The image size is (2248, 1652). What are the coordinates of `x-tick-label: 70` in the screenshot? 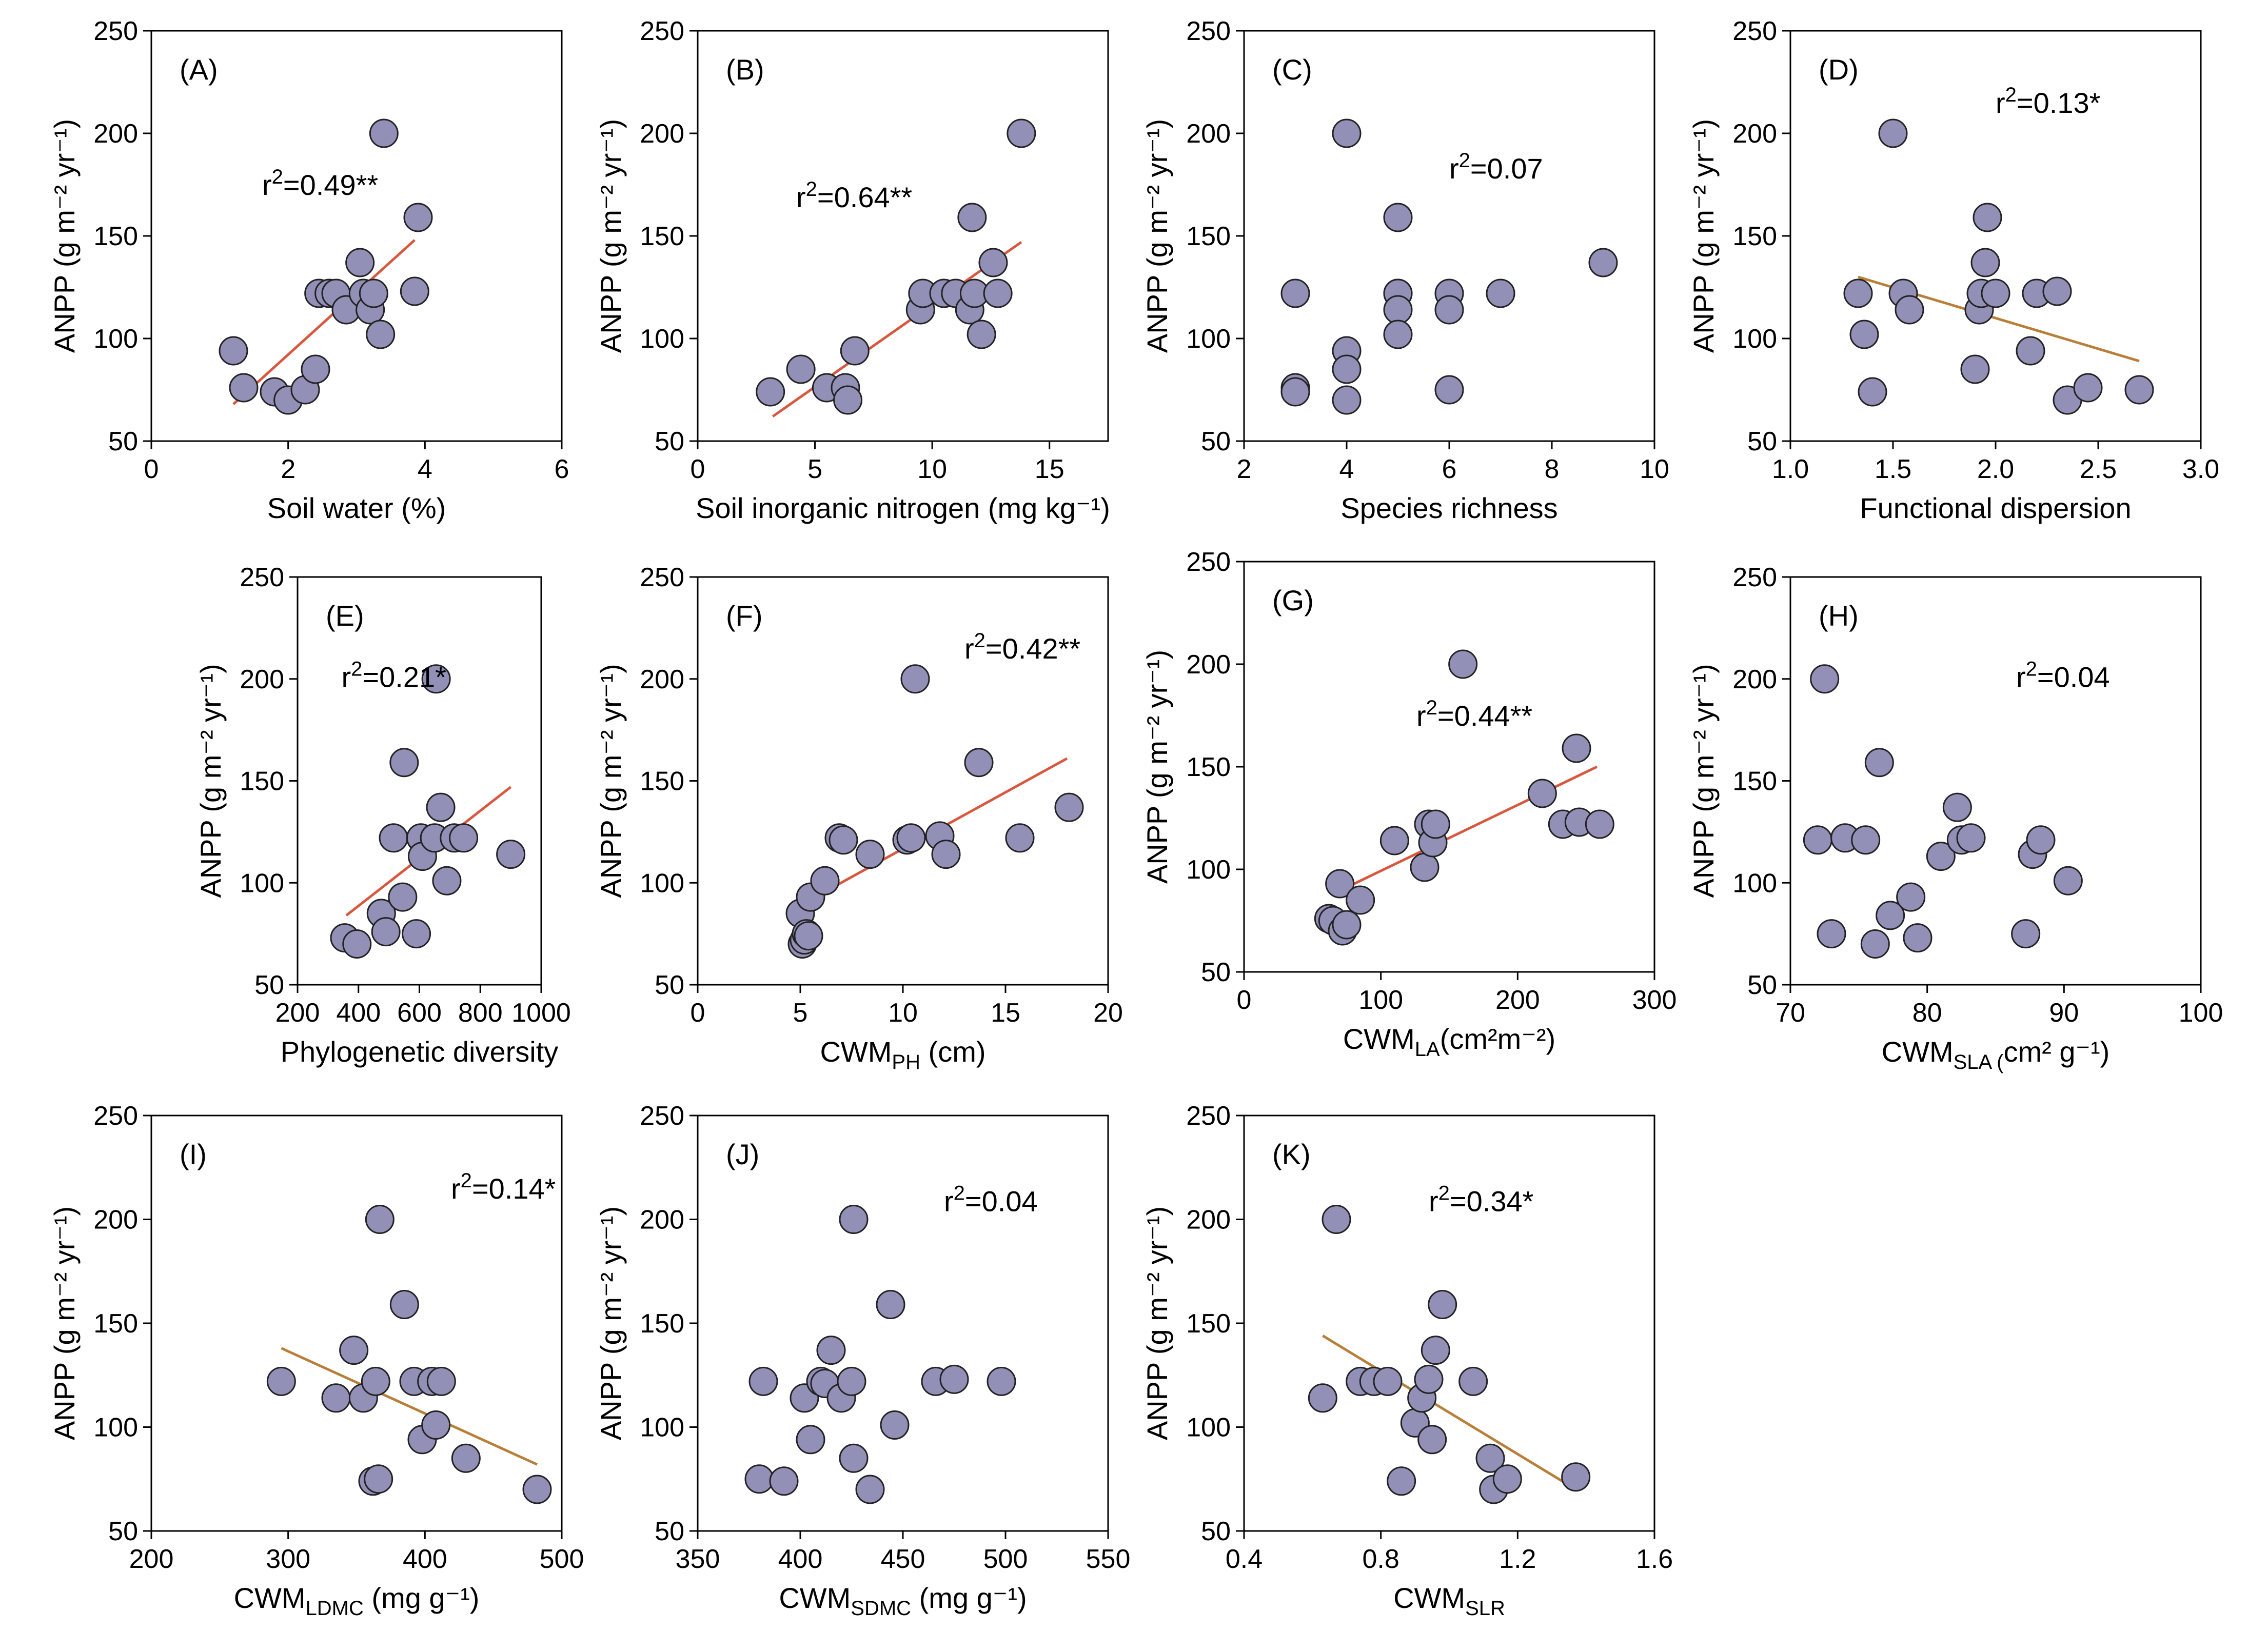 It's located at (1790, 1013).